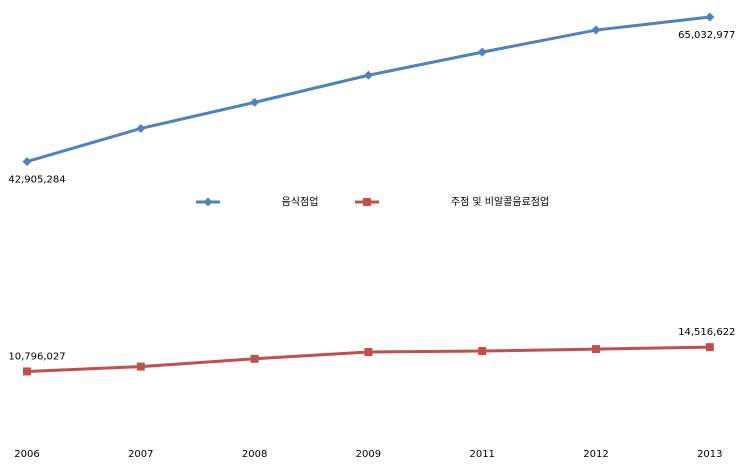 This screenshot has width=740, height=474. Describe the element at coordinates (26, 454) in the screenshot. I see `x-tick-label: 2006` at that location.